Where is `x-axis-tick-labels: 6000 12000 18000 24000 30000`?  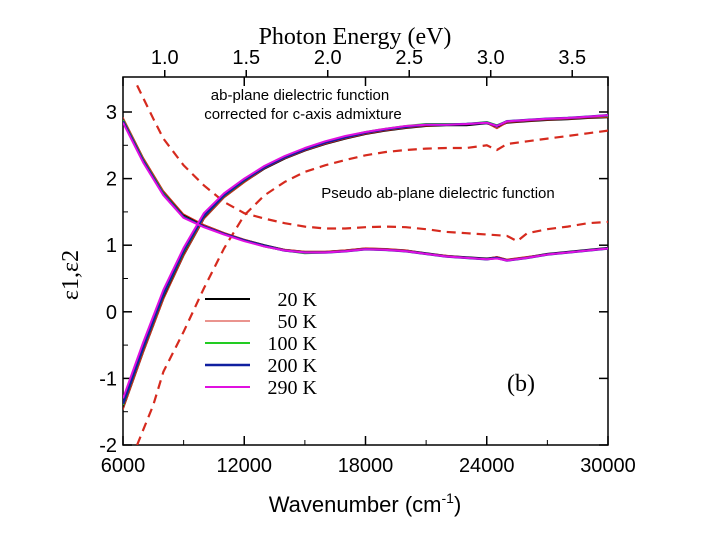 x-axis-tick-labels: 6000 12000 18000 24000 30000 is located at coordinates (368, 466).